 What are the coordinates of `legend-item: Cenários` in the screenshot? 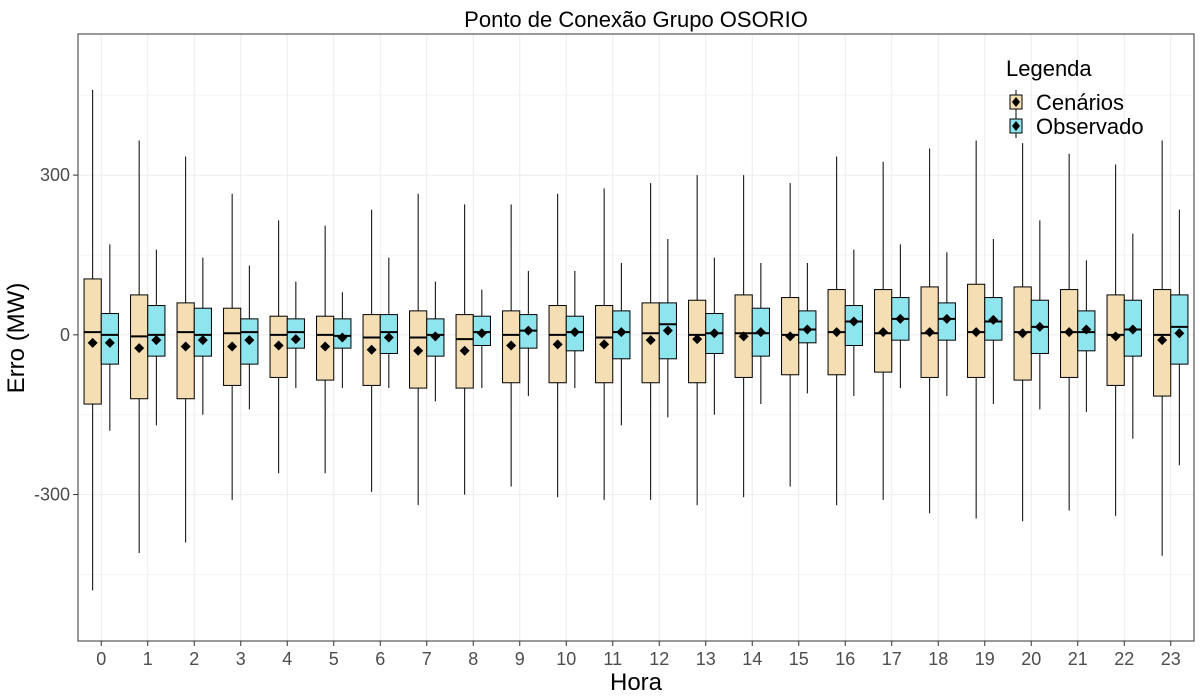 It's located at (1066, 102).